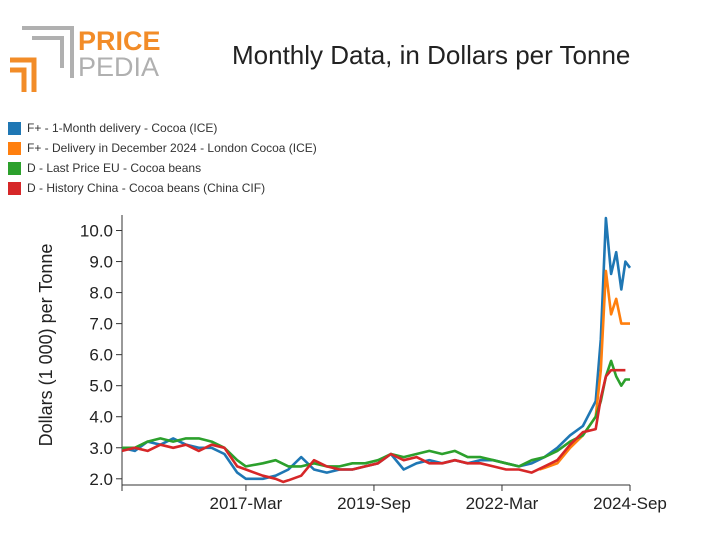 The height and width of the screenshot is (555, 712). Describe the element at coordinates (42, 59) in the screenshot. I see `logo-mark-icon` at that location.